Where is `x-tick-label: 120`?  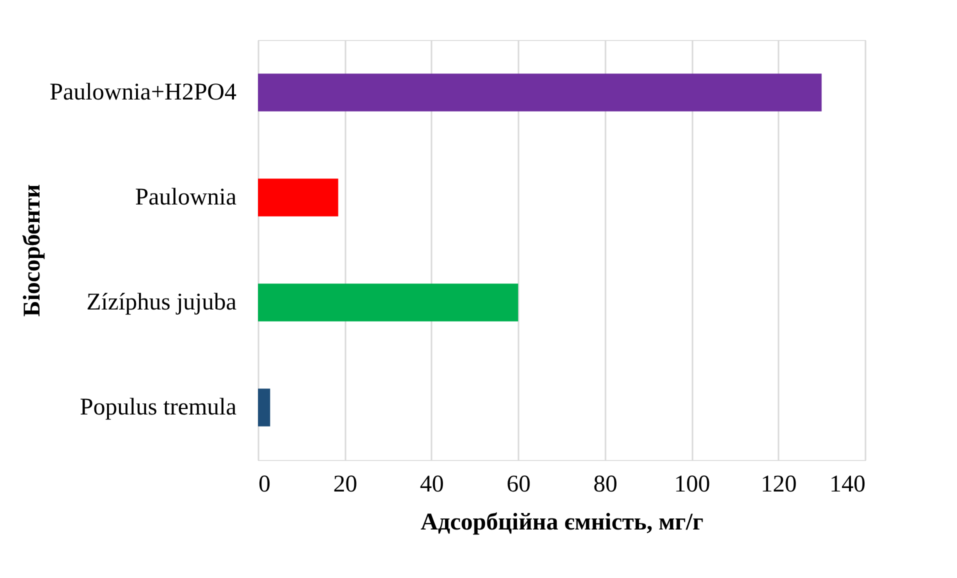 x-tick-label: 120 is located at coordinates (778, 485).